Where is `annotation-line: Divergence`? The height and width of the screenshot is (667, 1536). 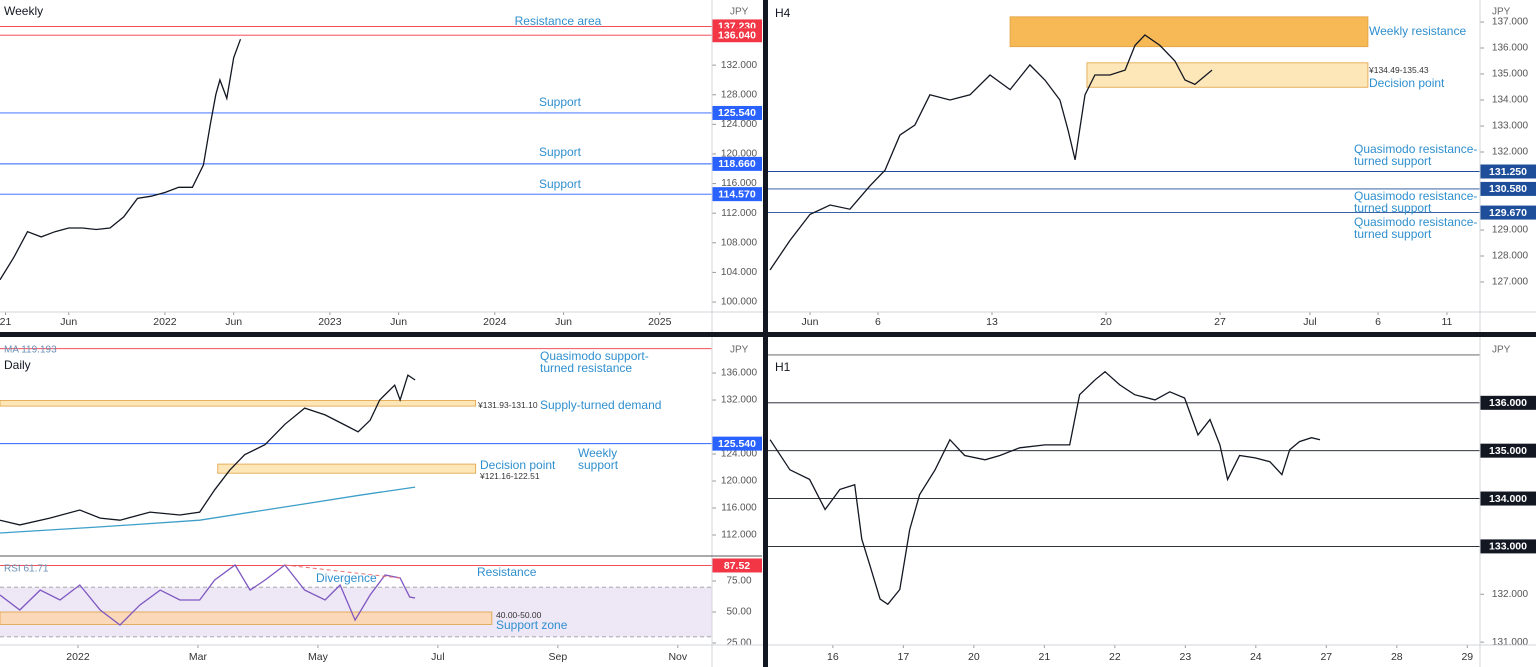
annotation-line: Divergence is located at coordinates (346, 578).